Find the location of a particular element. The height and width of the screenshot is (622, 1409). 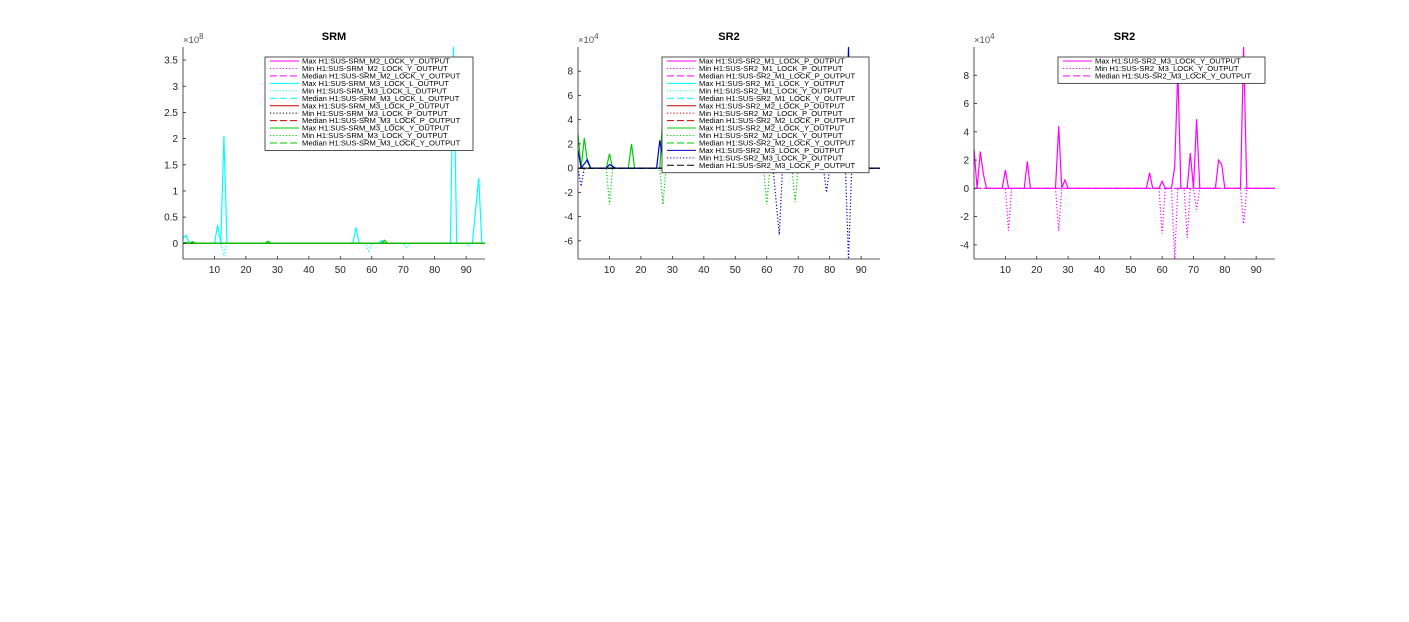

y-tick-label: 1 is located at coordinates (175, 191).